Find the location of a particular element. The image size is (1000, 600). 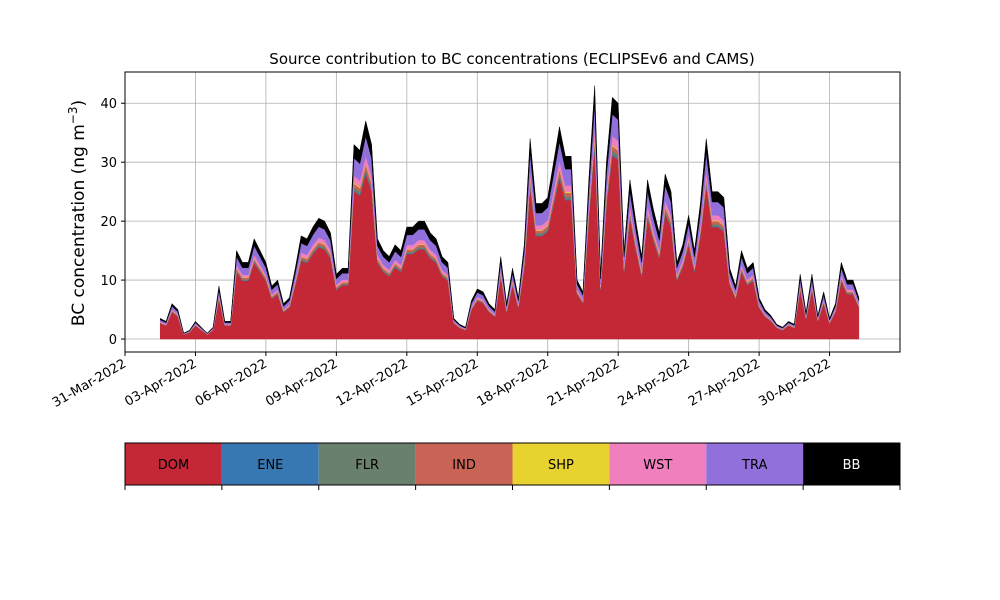

legend-swatch-tra is located at coordinates (755, 464).